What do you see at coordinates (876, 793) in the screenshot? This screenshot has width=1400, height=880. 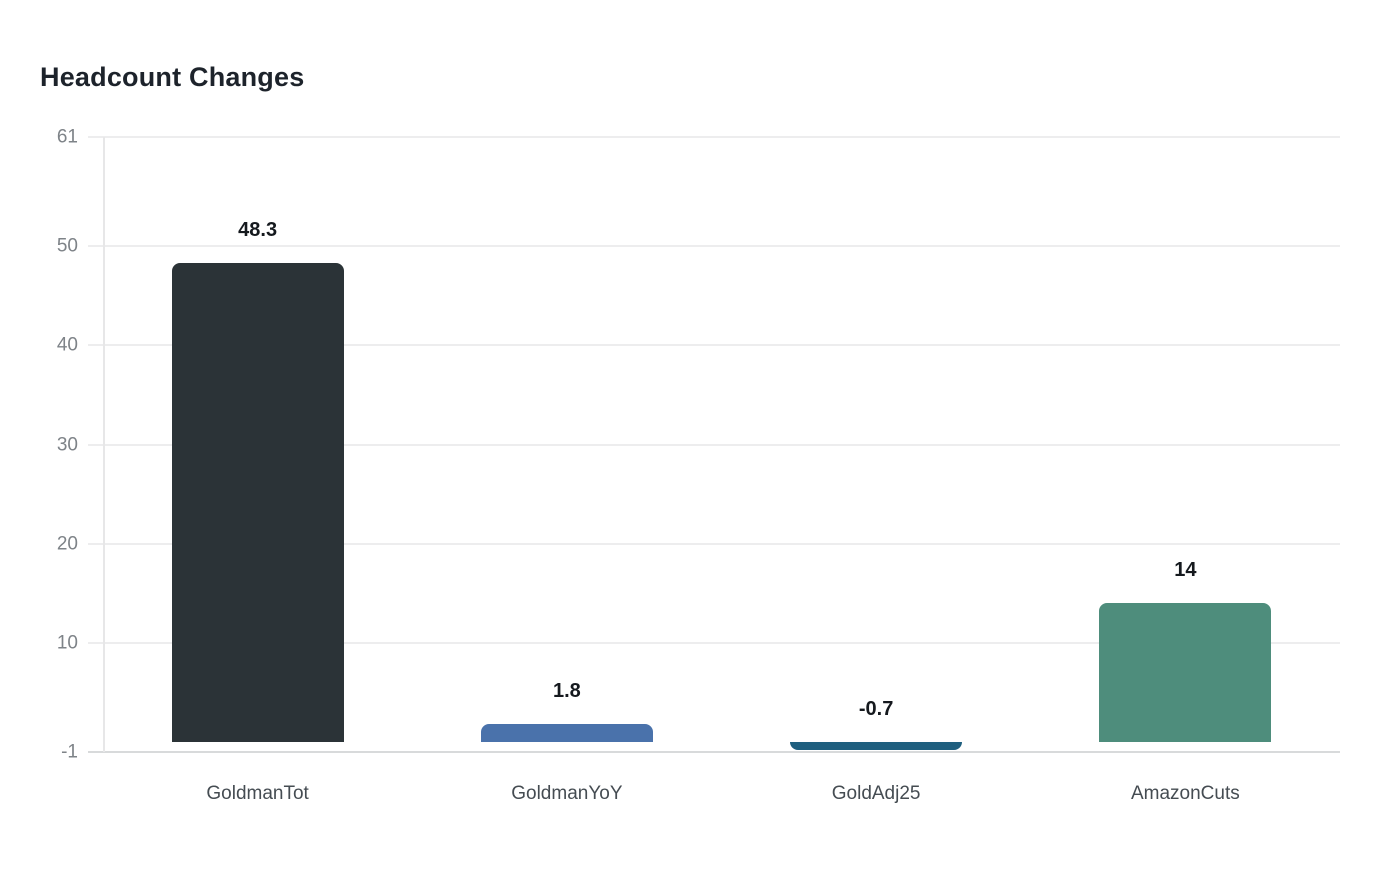 I see `x-tick-label: GoldAdj25` at bounding box center [876, 793].